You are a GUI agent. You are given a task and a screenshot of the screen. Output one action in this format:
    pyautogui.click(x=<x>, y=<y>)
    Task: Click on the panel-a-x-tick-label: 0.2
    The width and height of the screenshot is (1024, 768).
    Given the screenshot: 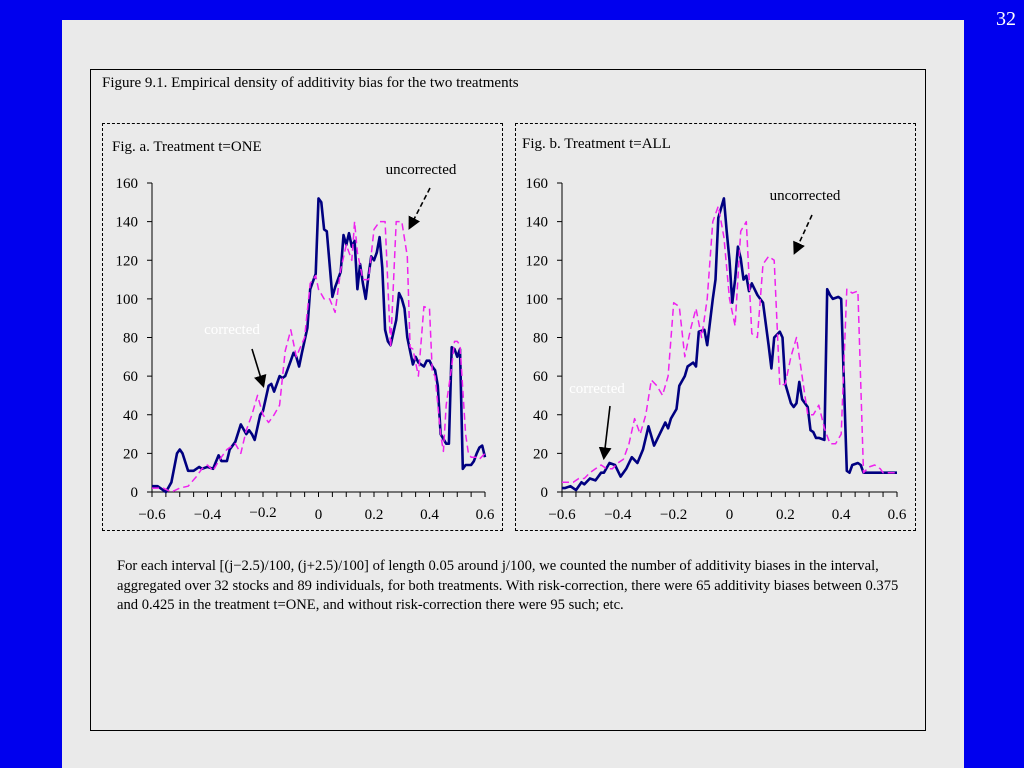 What is the action you would take?
    pyautogui.click(x=374, y=515)
    